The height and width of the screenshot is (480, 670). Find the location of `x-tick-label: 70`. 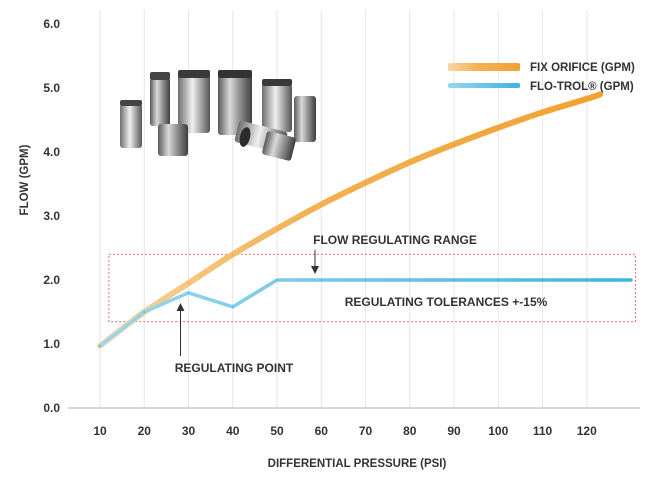

x-tick-label: 70 is located at coordinates (366, 431).